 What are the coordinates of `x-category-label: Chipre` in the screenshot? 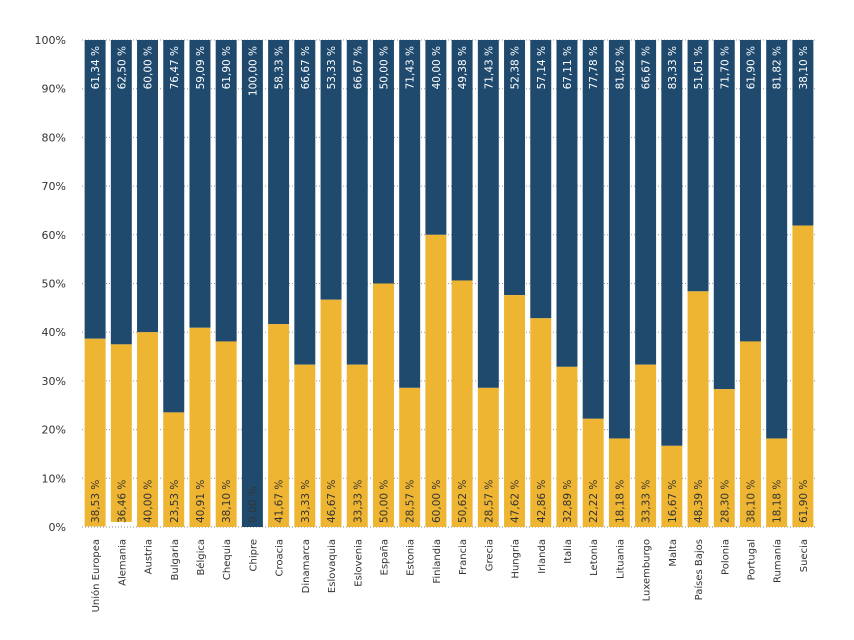 It's located at (253, 555).